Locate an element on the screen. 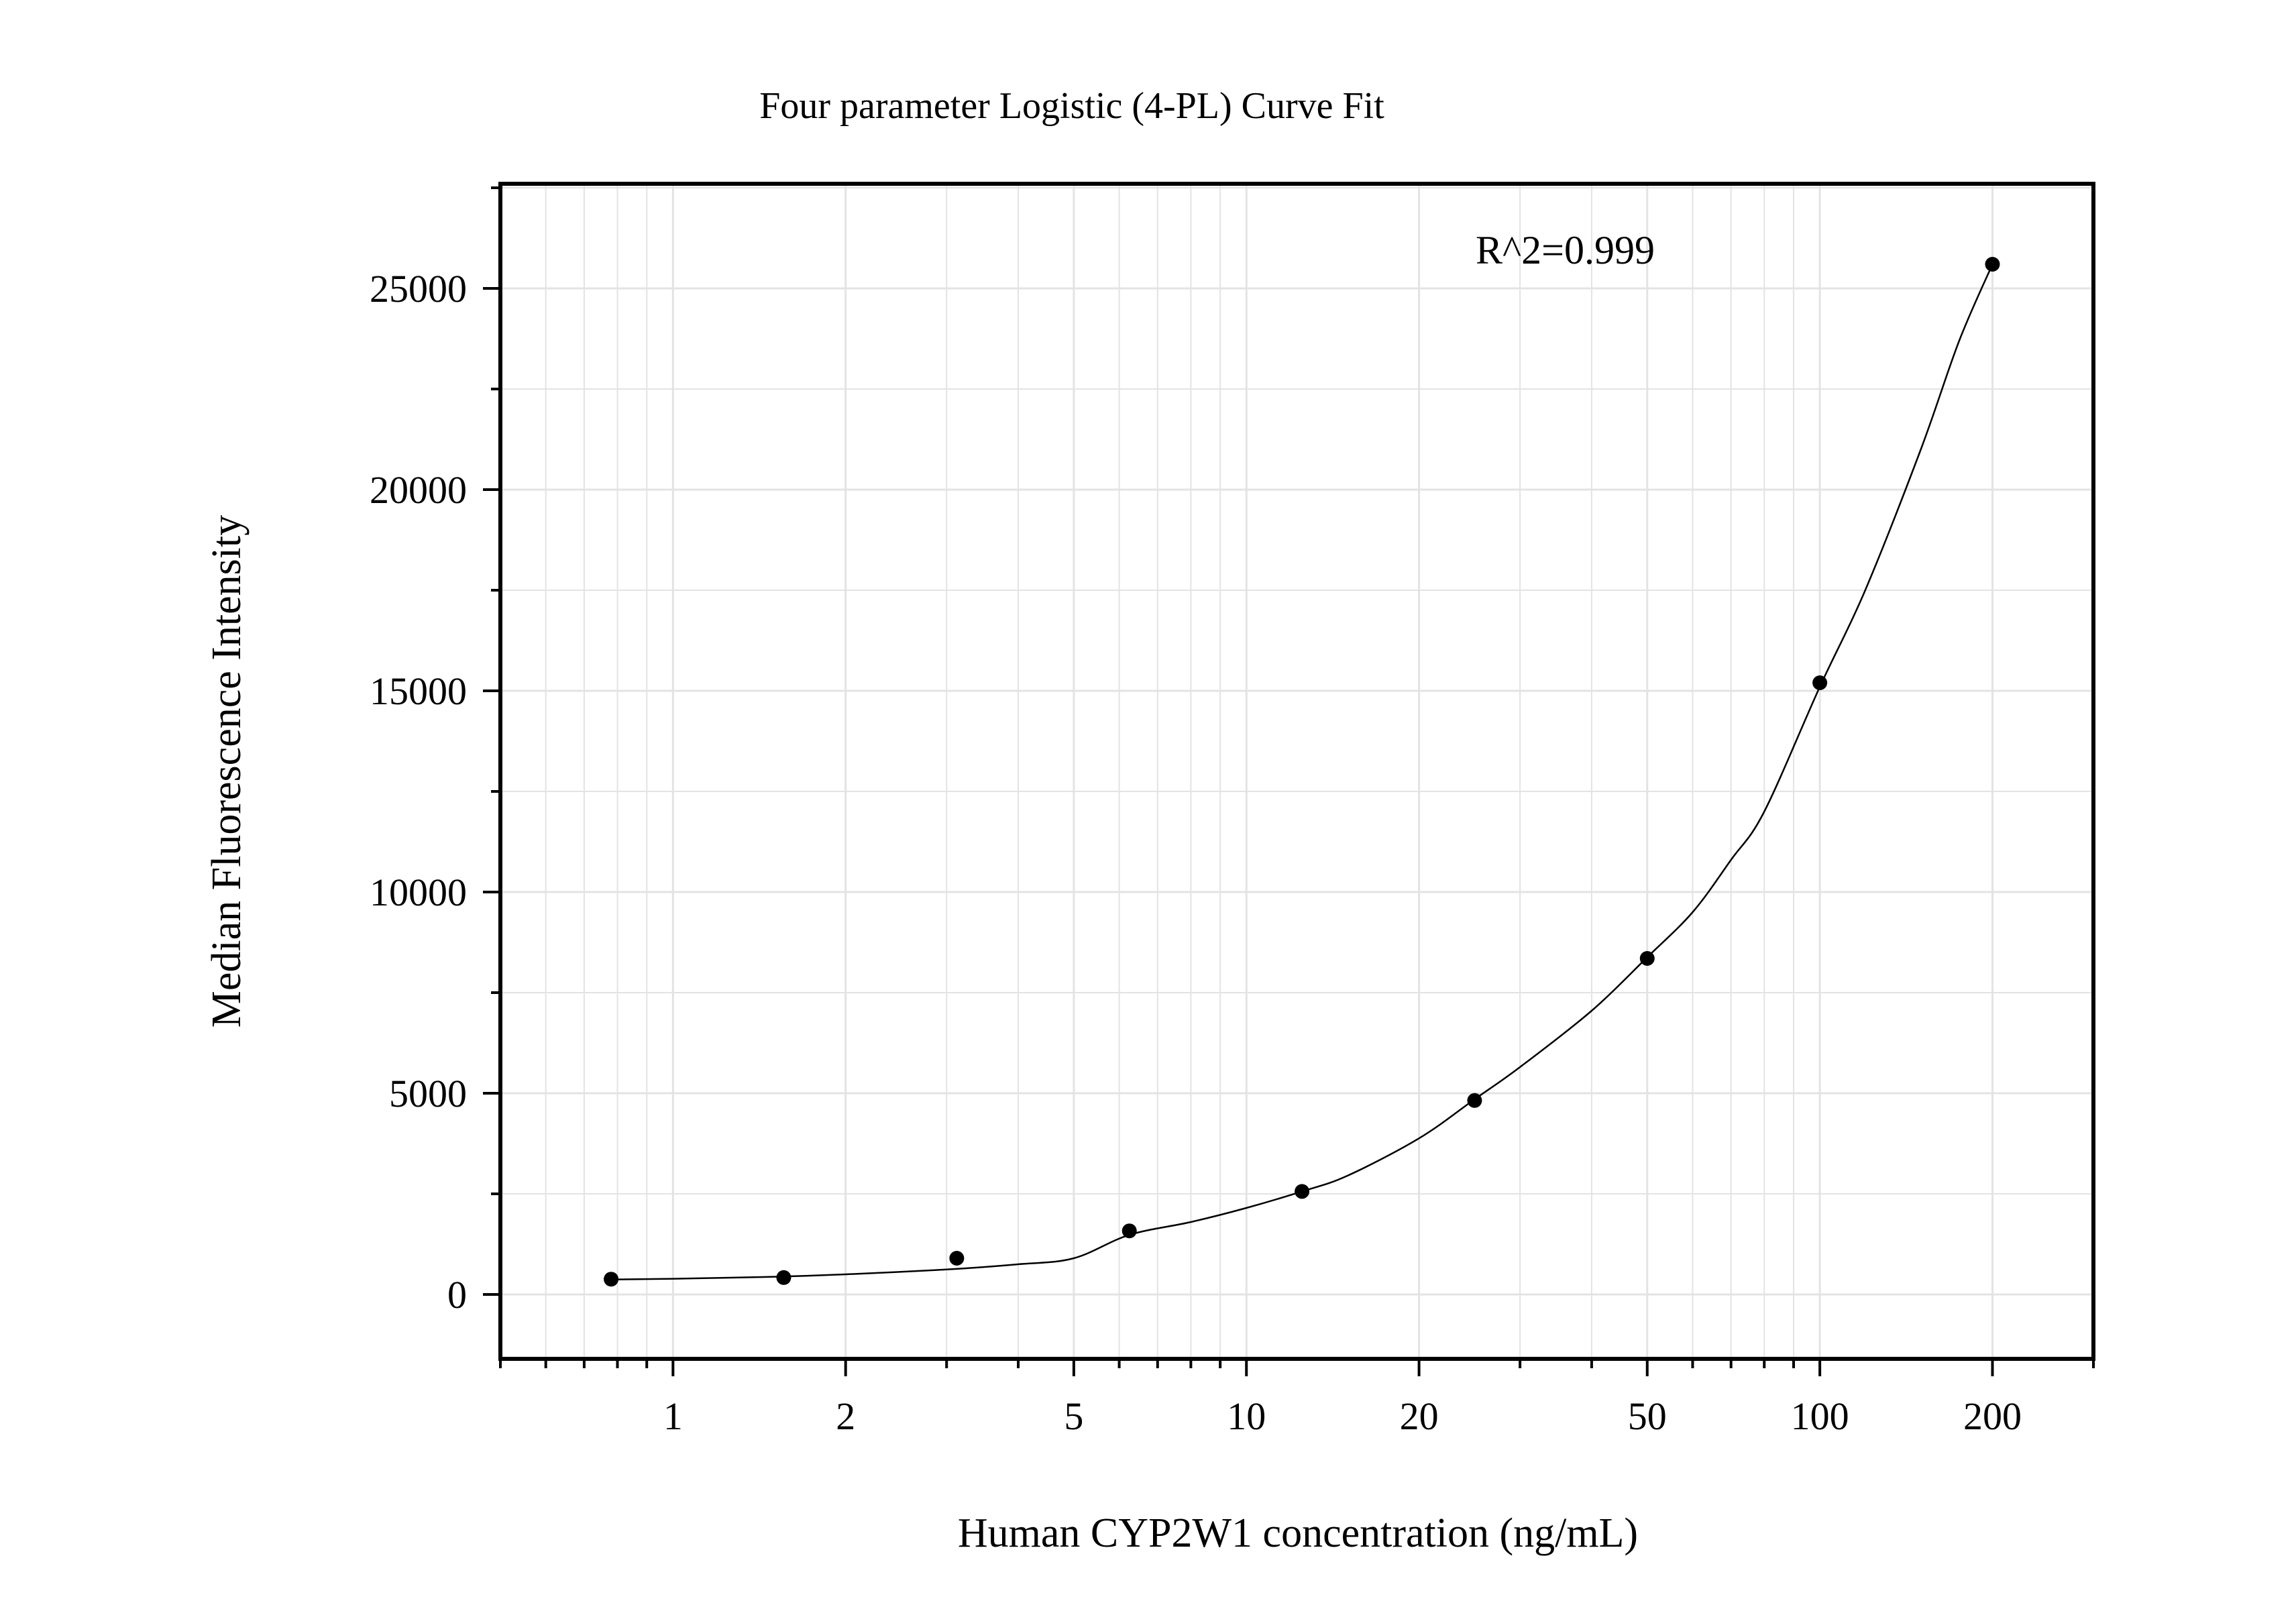  y-tick-label: 5000 is located at coordinates (428, 1093).